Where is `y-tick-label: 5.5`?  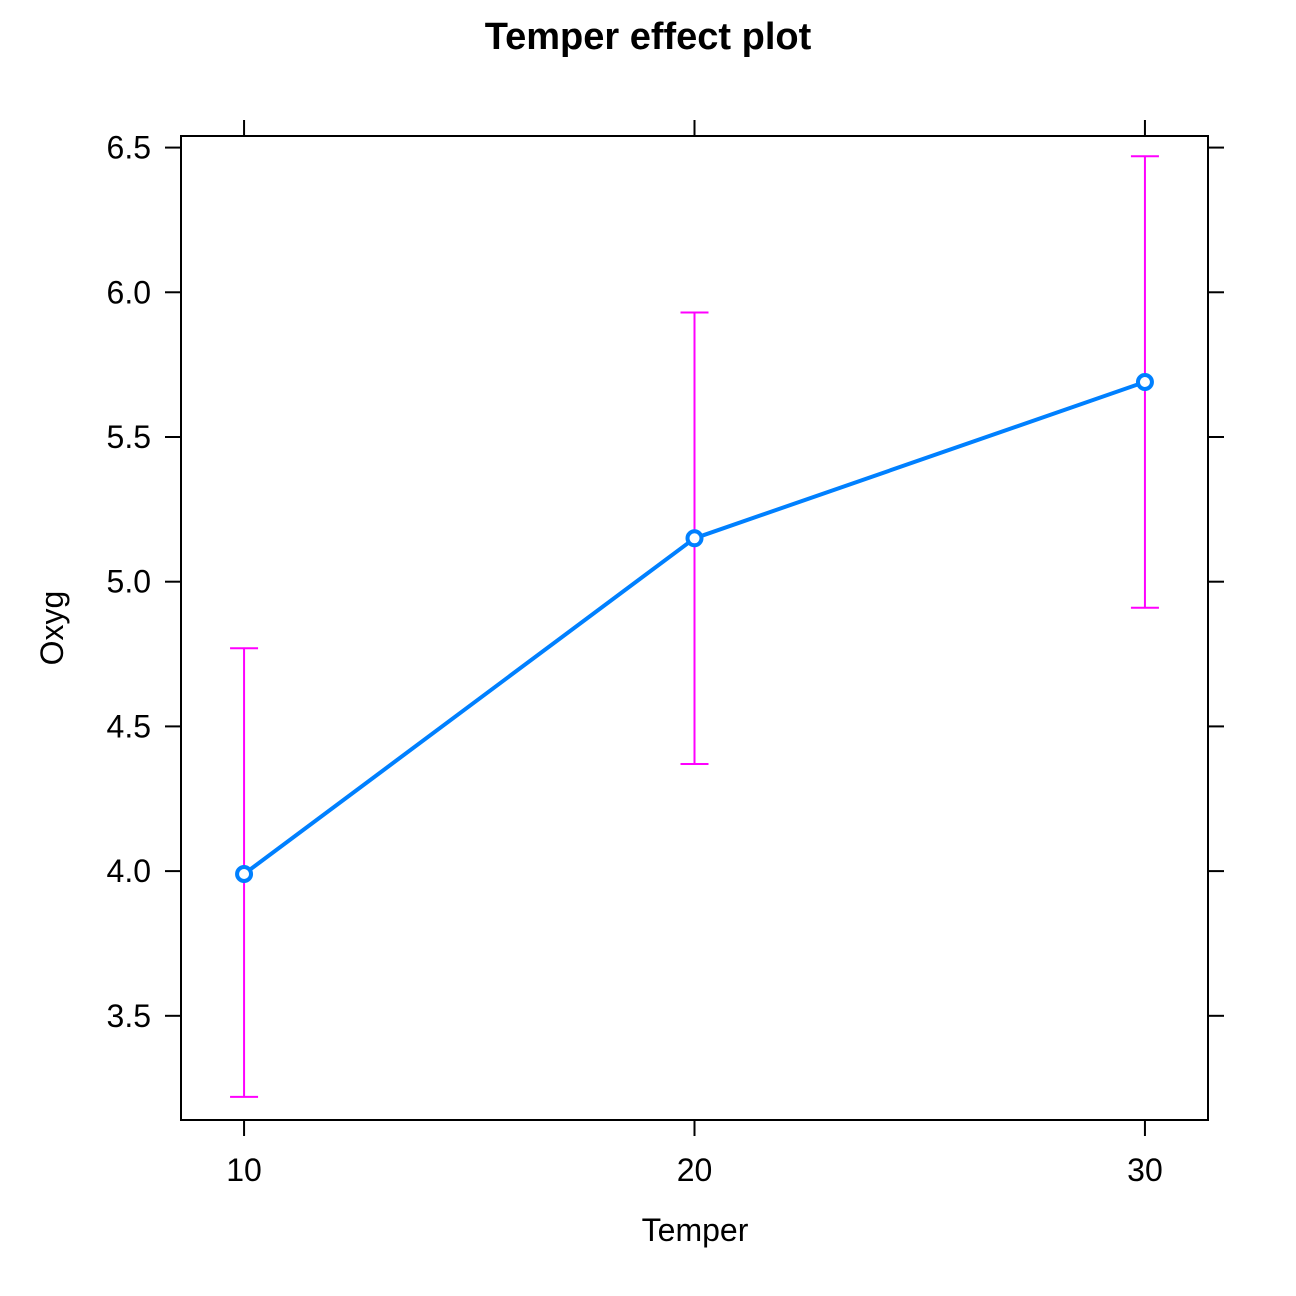
y-tick-label: 5.5 is located at coordinates (129, 437).